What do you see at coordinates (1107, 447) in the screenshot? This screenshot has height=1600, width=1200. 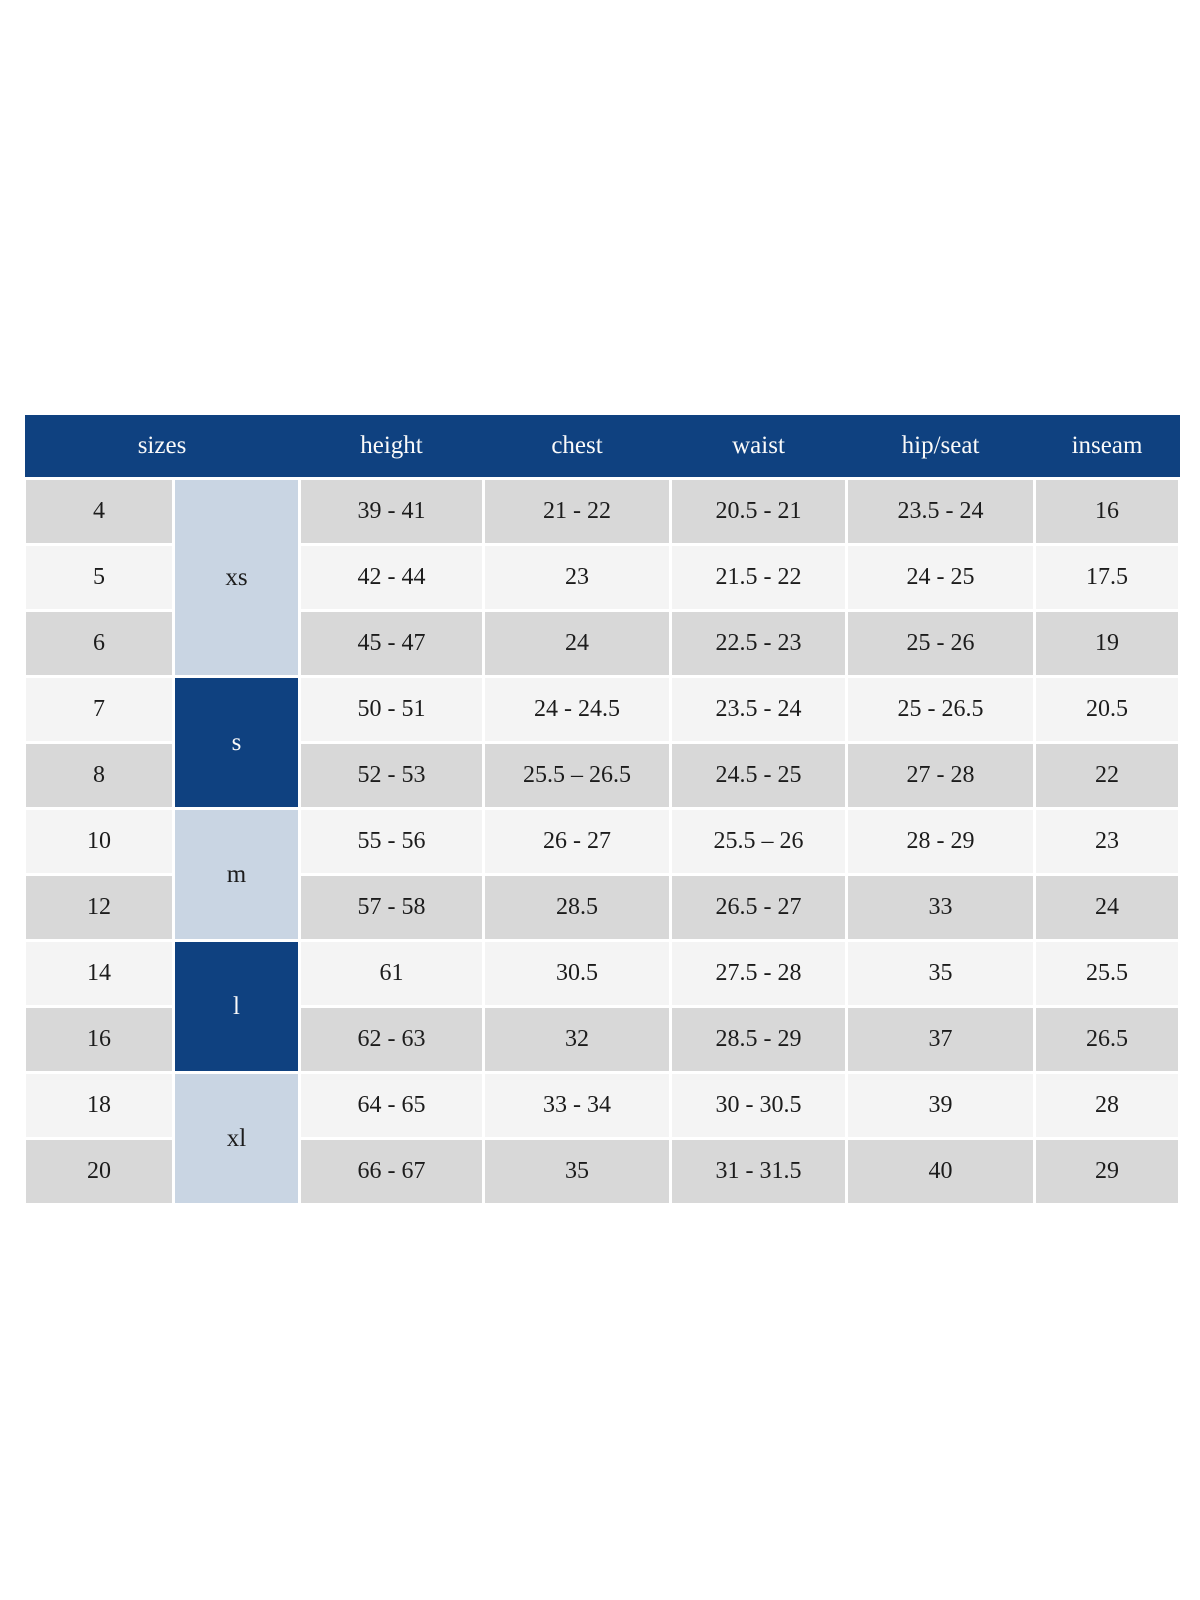 I see `column-header-inseam: inseam` at bounding box center [1107, 447].